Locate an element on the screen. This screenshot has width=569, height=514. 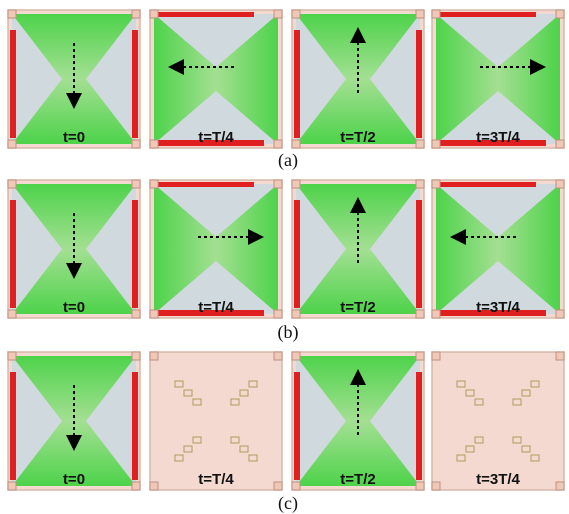
panel-frame is located at coordinates (498, 421).